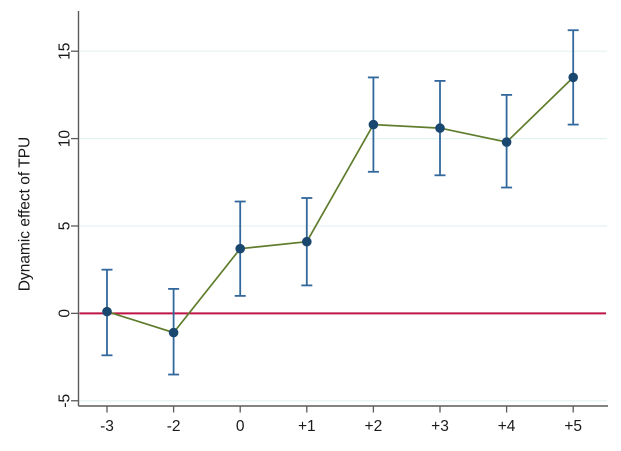 The image size is (621, 451). Describe the element at coordinates (240, 426) in the screenshot. I see `x-tick-label: 0` at that location.